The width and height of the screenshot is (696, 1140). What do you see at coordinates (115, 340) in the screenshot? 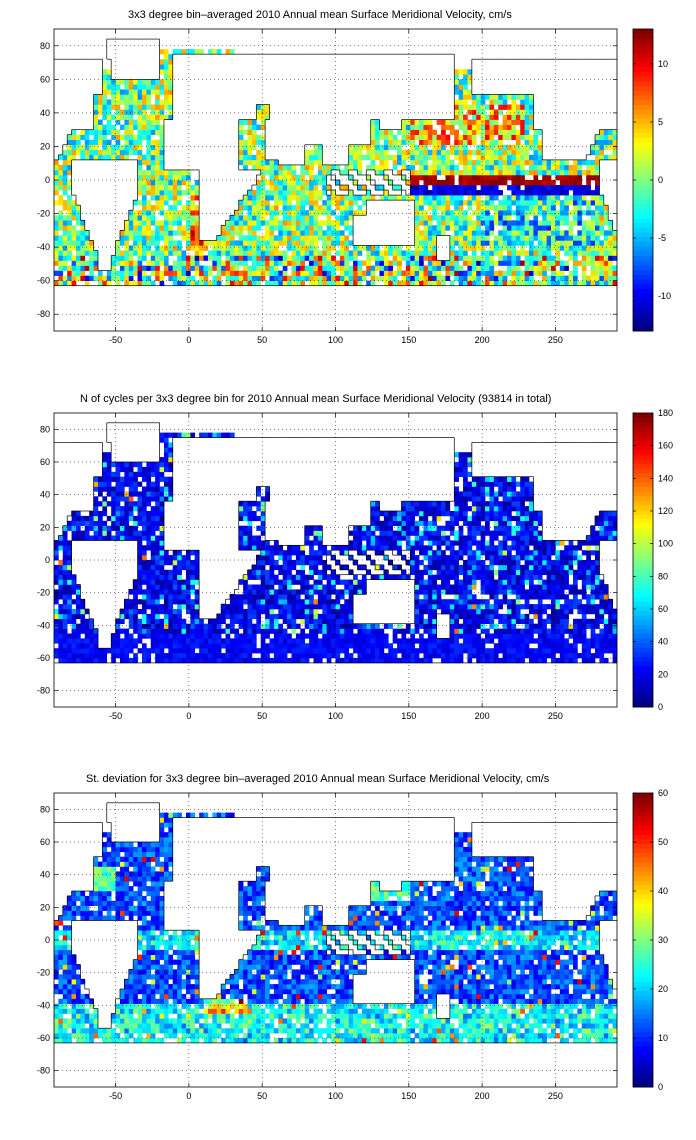
I see `x-tick-label: -50` at bounding box center [115, 340].